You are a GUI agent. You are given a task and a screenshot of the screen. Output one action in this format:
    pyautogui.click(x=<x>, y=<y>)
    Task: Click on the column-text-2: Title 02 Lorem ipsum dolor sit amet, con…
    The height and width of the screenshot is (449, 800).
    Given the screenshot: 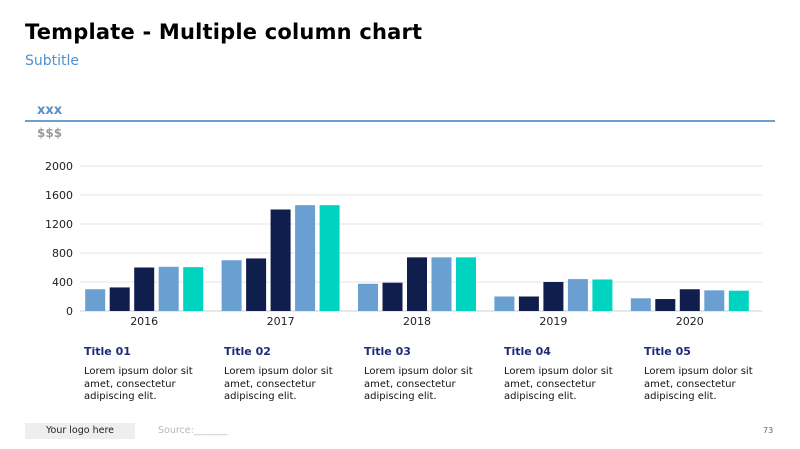 What is the action you would take?
    pyautogui.click(x=286, y=374)
    